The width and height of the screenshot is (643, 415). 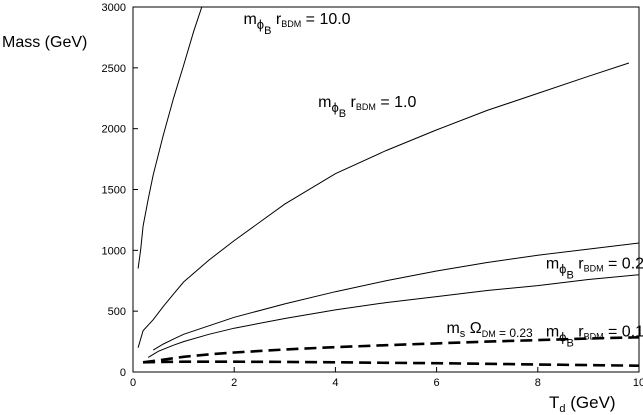 I want to click on series-label-0: mϕB rBDM = 10.0, so click(x=296, y=24).